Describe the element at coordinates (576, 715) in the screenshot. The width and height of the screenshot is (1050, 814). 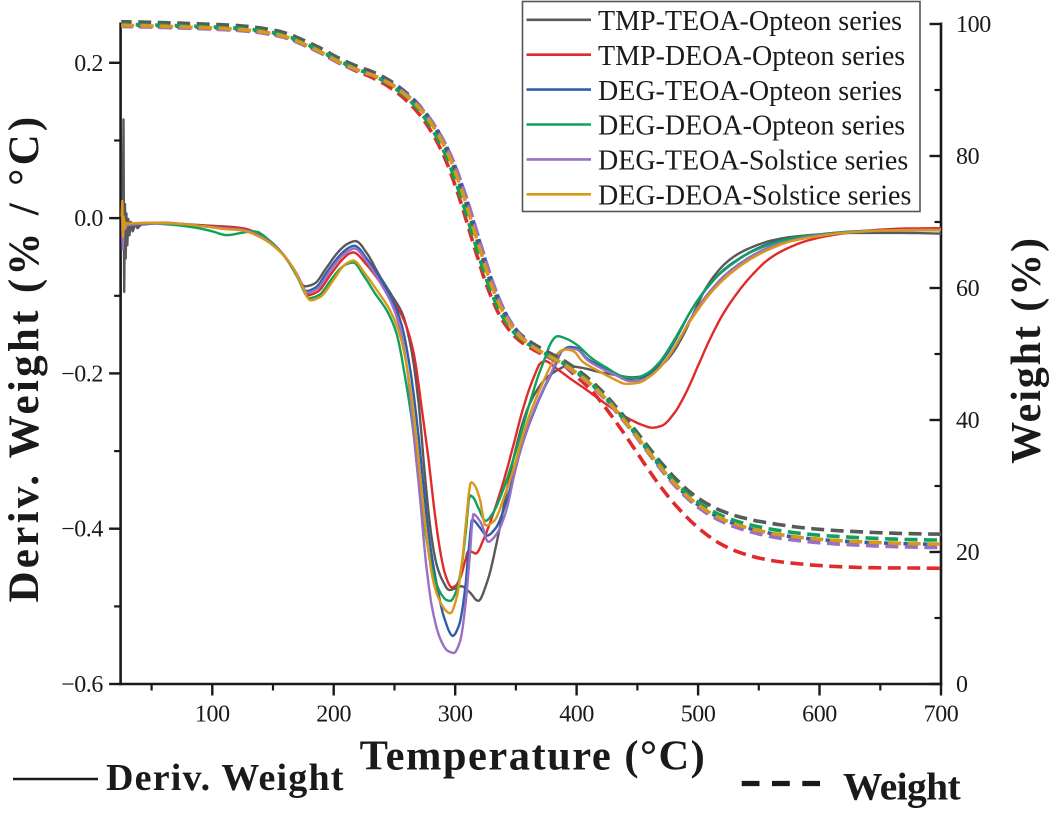
I see `svg-text: 400` at that location.